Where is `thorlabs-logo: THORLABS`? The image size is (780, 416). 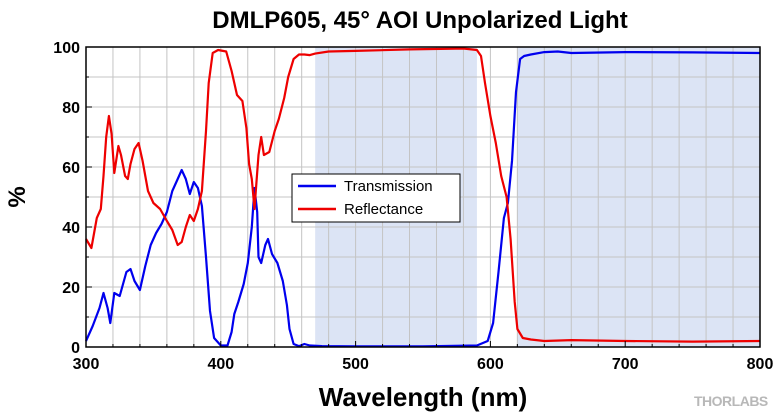
thorlabs-logo: THORLABS is located at coordinates (731, 401).